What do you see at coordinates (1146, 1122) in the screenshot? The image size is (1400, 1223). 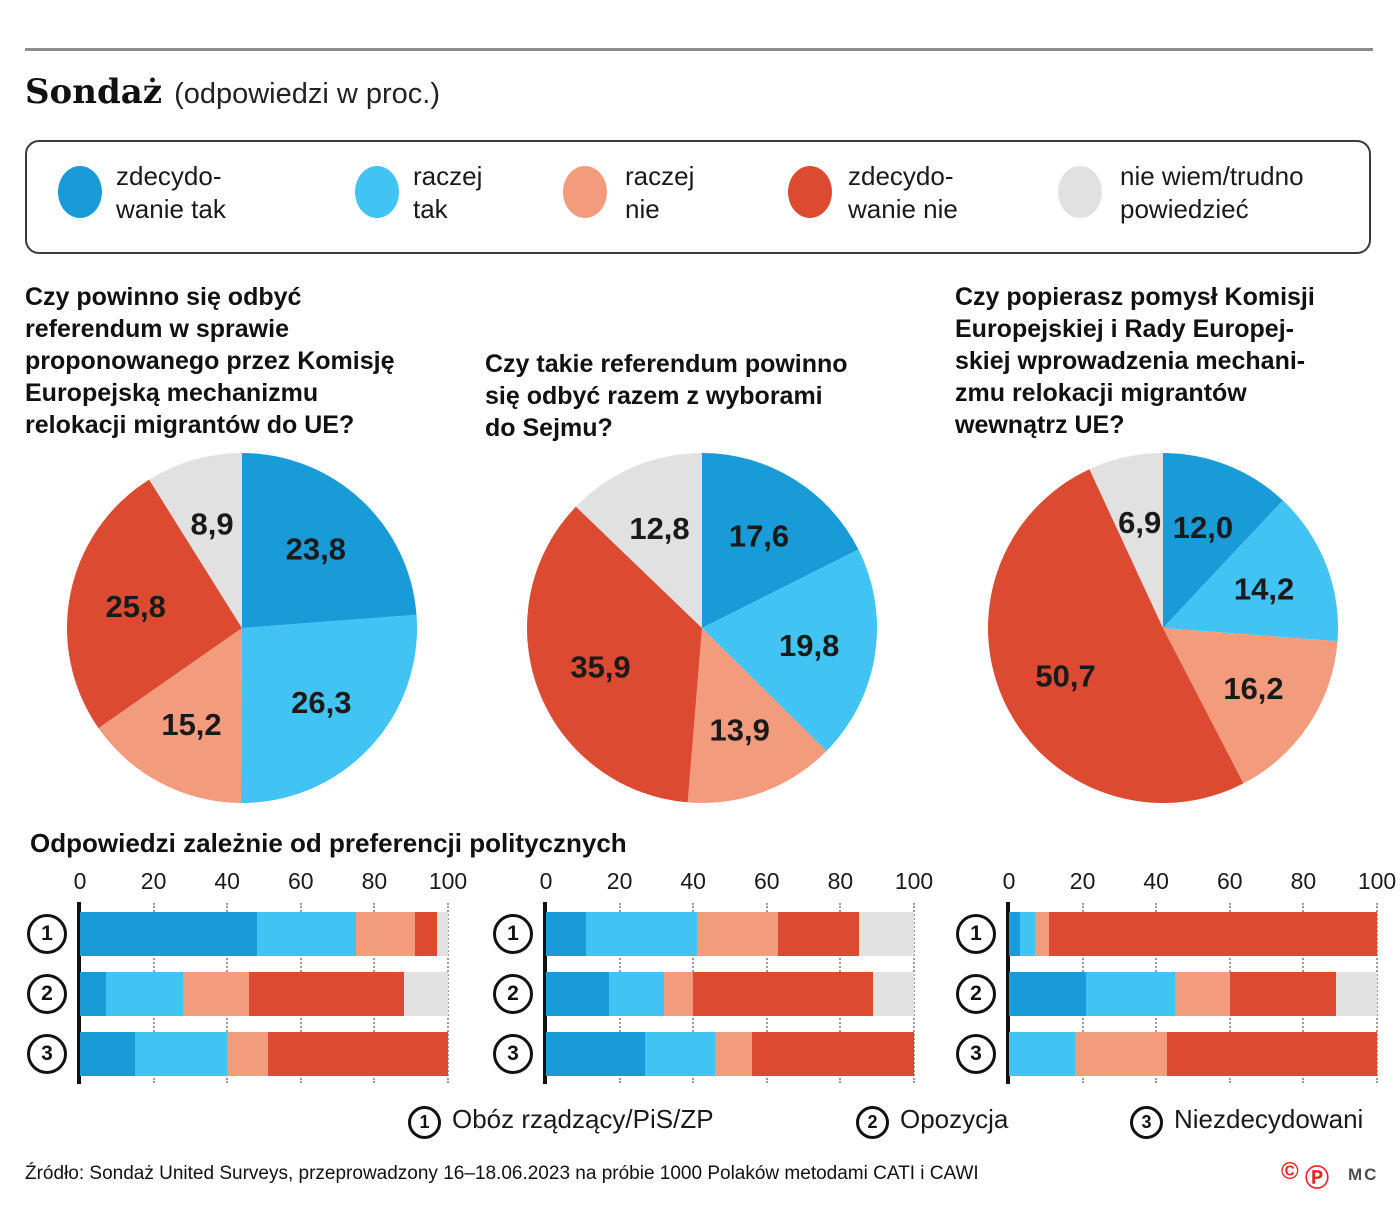 I see `bar-legend-marker-3: 3` at bounding box center [1146, 1122].